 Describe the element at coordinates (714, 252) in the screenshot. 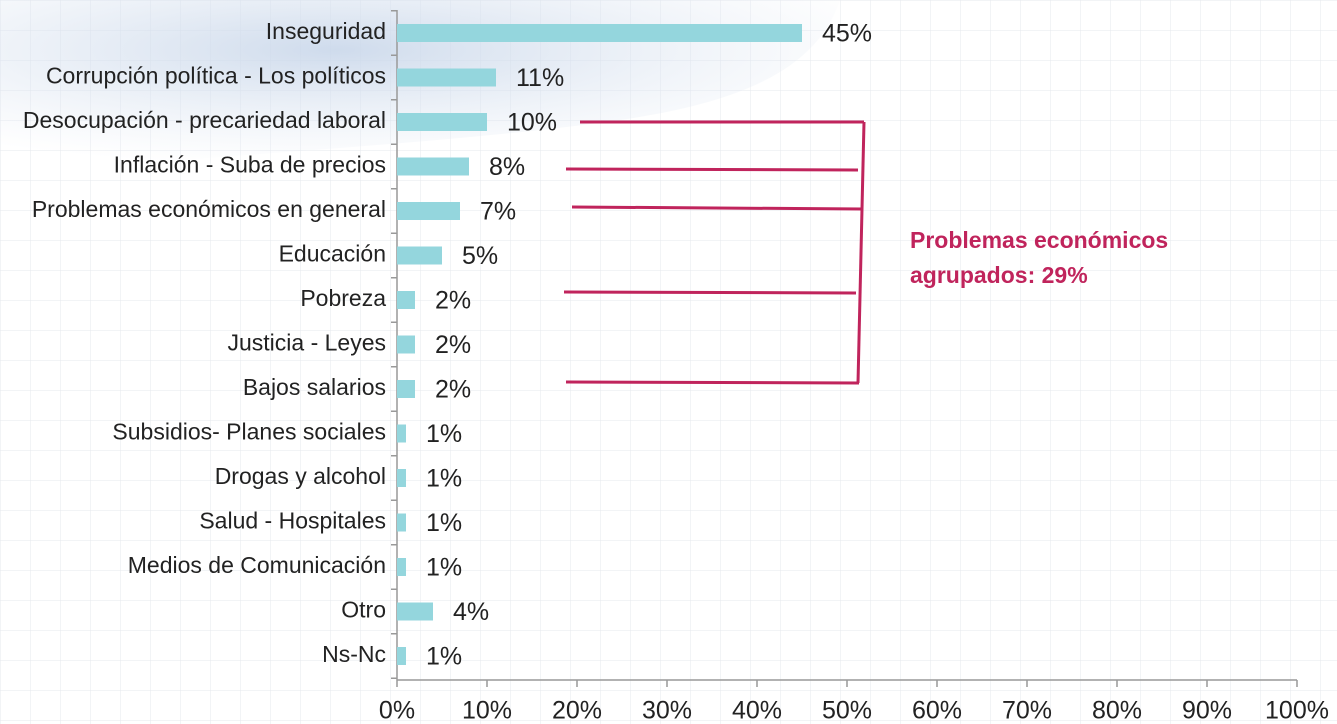

I see `bracket` at that location.